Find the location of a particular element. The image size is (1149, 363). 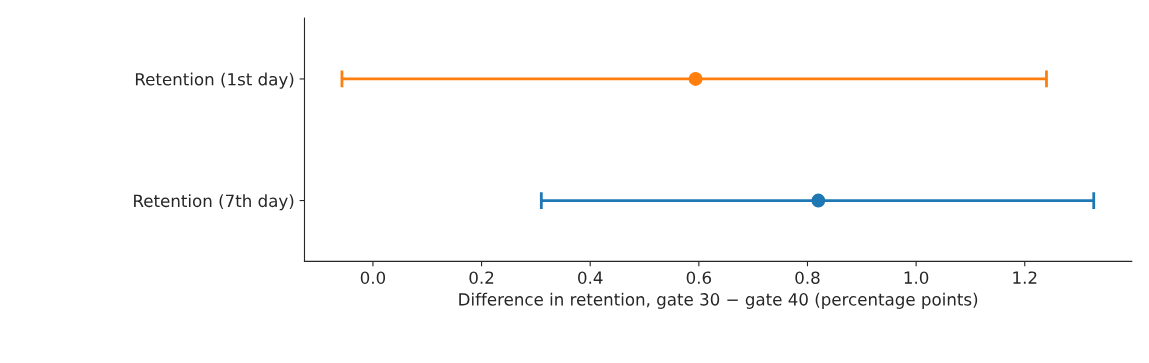

x-tick-label: 0.4 is located at coordinates (590, 277).